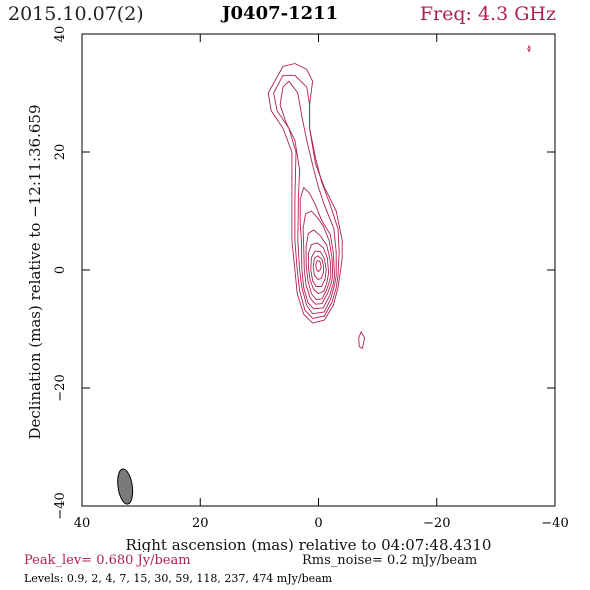  I want to click on y-tick-label-0: −40, so click(60, 505).